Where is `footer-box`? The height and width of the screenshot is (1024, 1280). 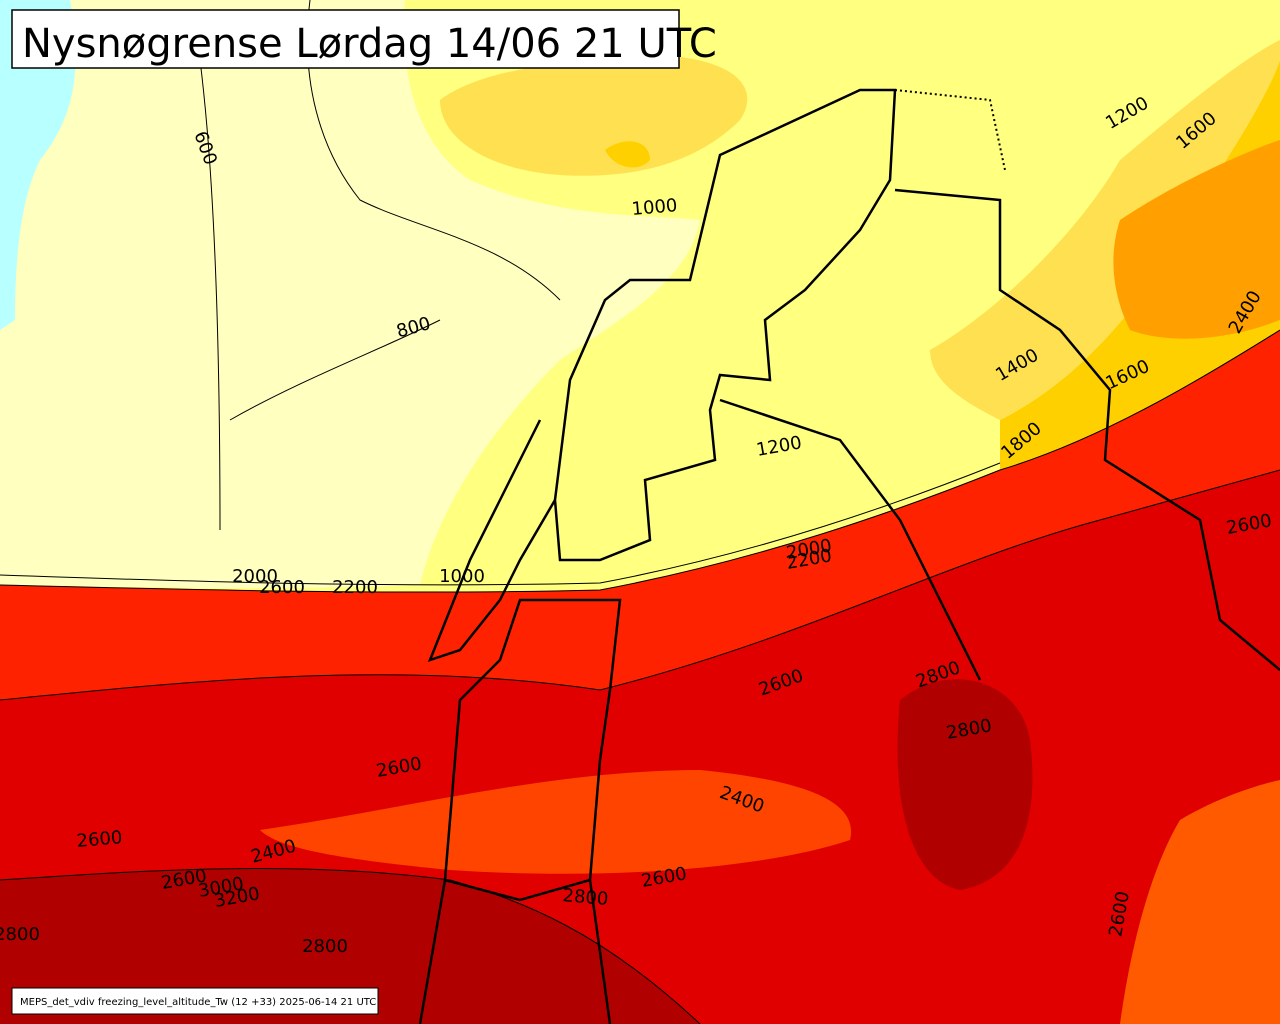 footer-box is located at coordinates (195, 1001).